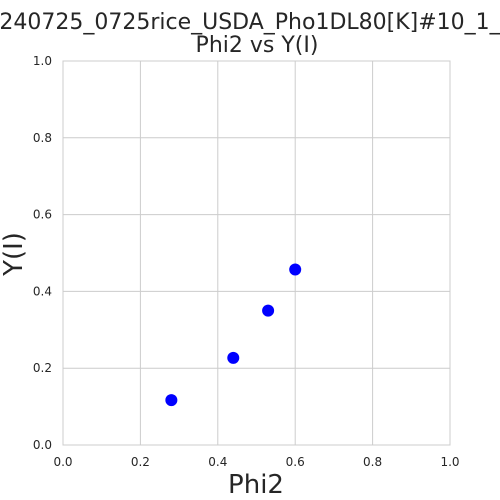 Image resolution: width=500 pixels, height=500 pixels. Describe the element at coordinates (42, 138) in the screenshot. I see `y-tick-label: 0.8` at that location.